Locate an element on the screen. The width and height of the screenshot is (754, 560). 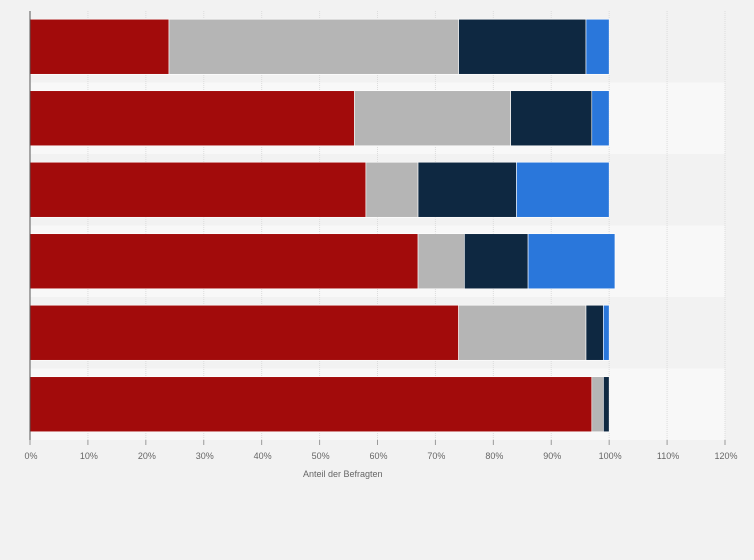
x-tick-label: 10% is located at coordinates (89, 456).